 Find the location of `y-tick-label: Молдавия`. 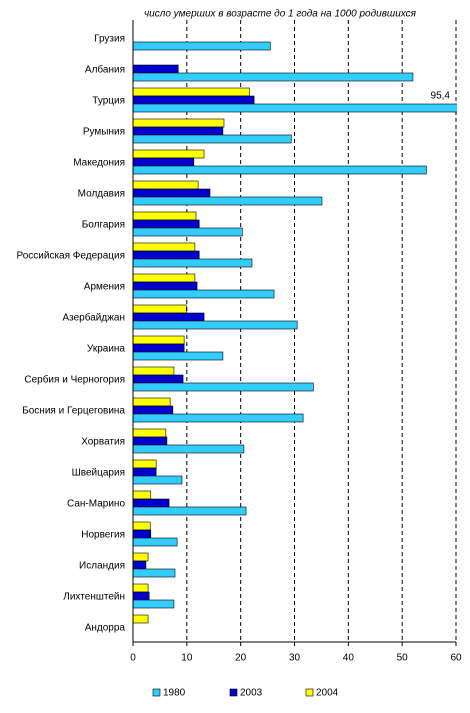

y-tick-label: Молдавия is located at coordinates (101, 194).